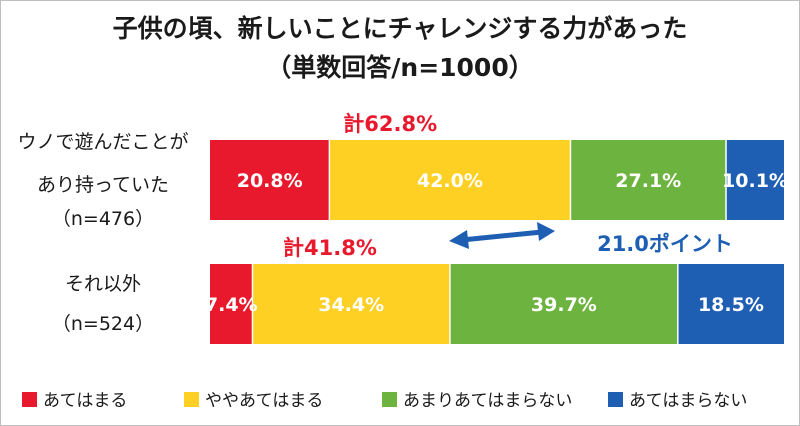 The image size is (800, 426). What do you see at coordinates (502, 236) in the screenshot?
I see `double-arrow-shaft` at bounding box center [502, 236].